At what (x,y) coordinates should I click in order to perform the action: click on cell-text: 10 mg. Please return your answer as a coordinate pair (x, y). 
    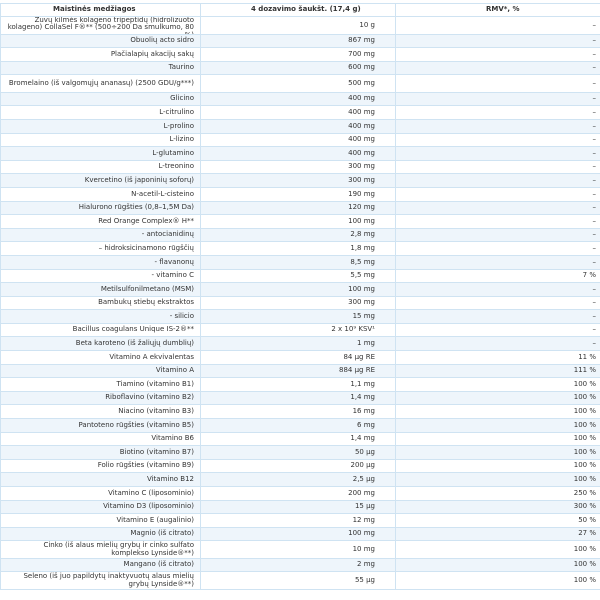
    Looking at the image, I should click on (363, 548).